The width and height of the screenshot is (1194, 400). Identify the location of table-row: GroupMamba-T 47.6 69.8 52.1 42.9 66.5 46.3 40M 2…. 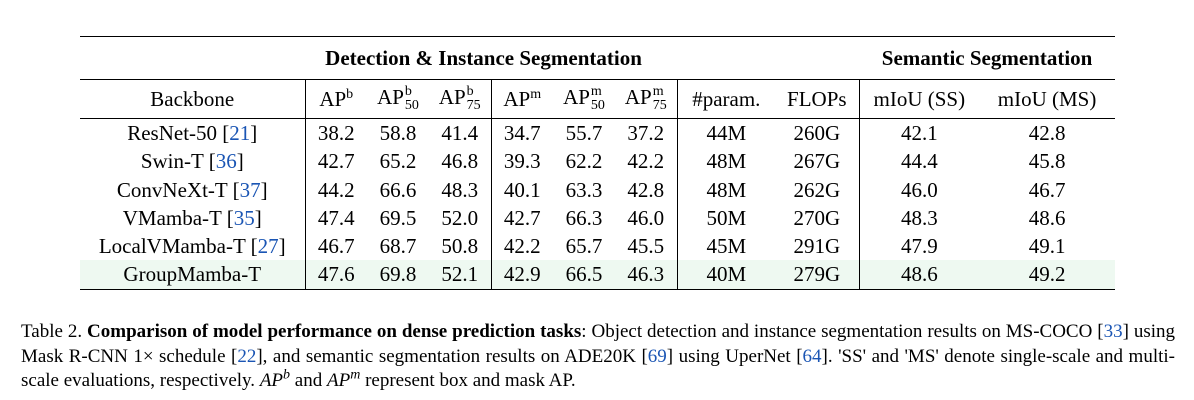
(598, 274).